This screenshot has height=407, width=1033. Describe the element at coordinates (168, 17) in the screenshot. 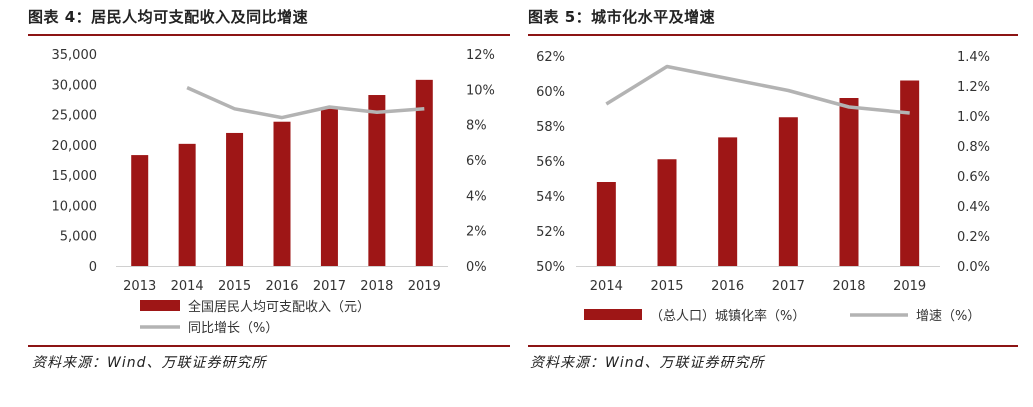

I see `chart-title: 图表 4：居民人均可支配收入及同比增速` at that location.